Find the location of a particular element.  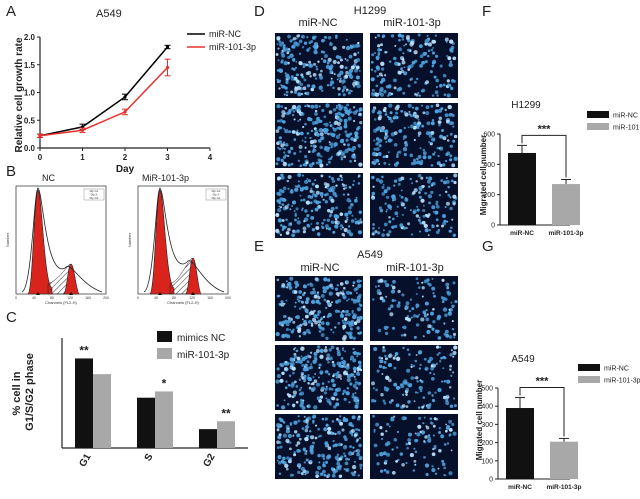

histo-nc-legend-line: Dip G1 is located at coordinates (94, 191).